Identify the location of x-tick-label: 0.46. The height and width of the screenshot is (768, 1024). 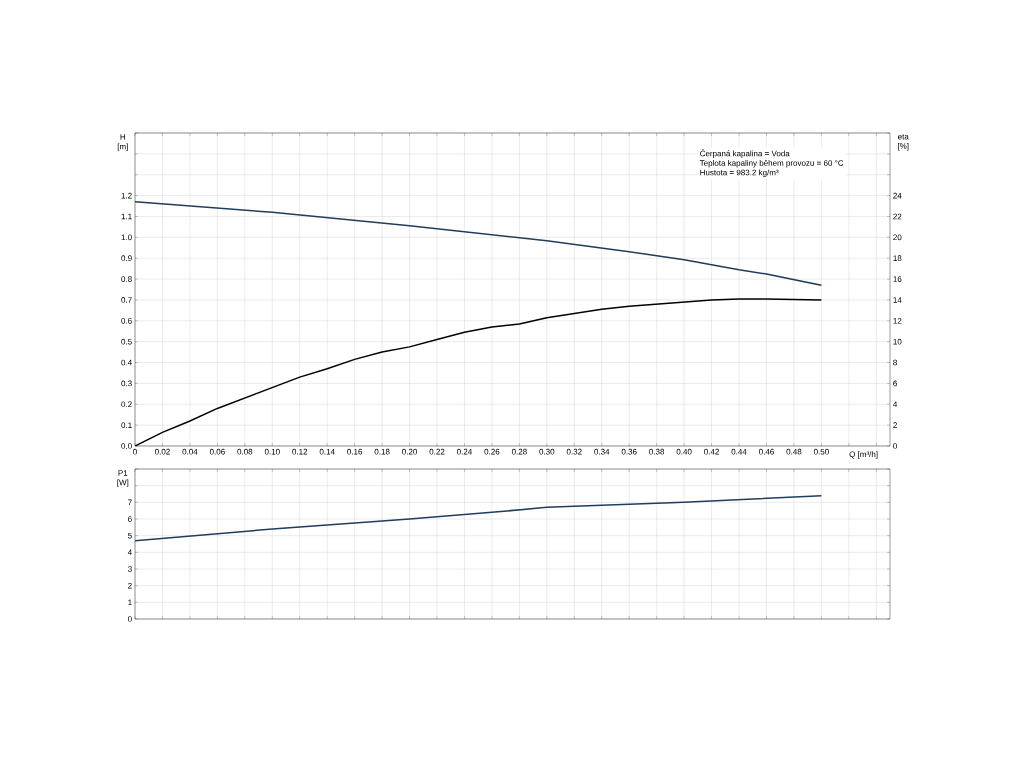
(766, 451).